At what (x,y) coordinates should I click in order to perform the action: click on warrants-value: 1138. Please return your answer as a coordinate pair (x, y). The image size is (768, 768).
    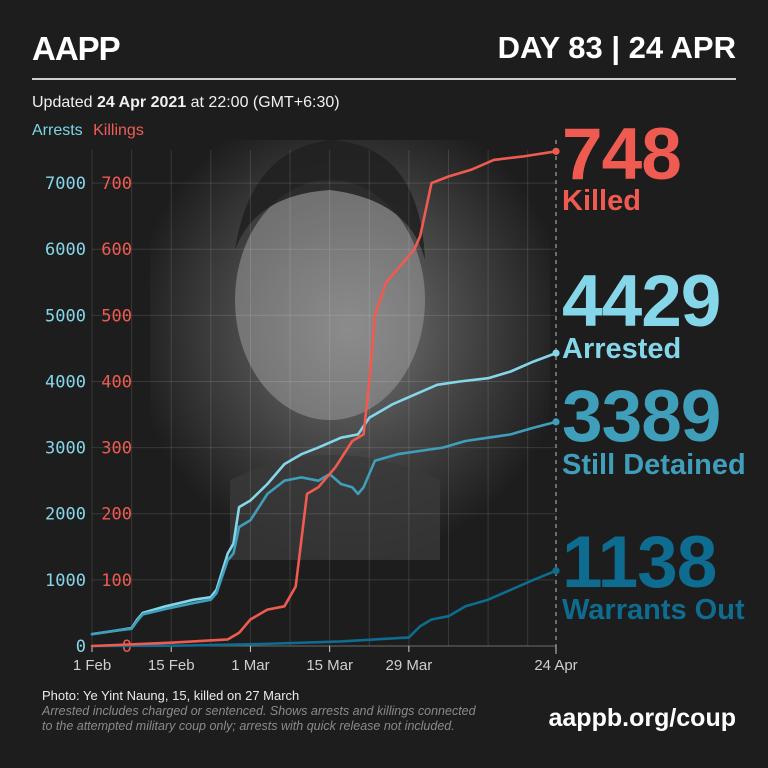
    Looking at the image, I should click on (639, 562).